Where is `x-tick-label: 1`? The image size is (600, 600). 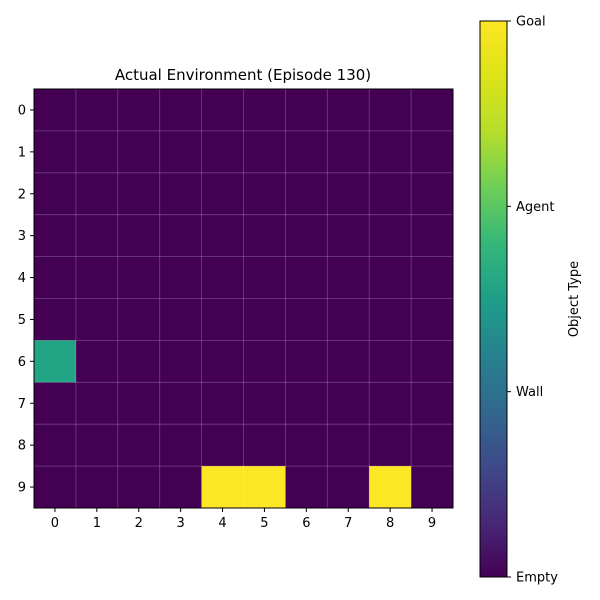
x-tick-label: 1 is located at coordinates (97, 523).